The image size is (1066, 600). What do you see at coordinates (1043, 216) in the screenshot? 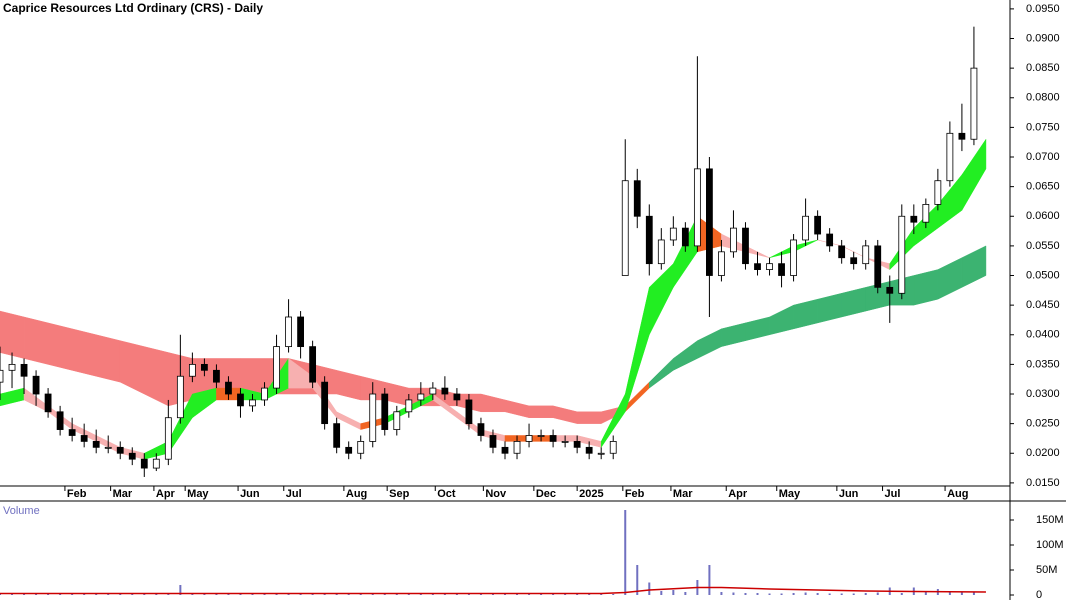
I see `y-tick-label: 0.0600` at bounding box center [1043, 216].